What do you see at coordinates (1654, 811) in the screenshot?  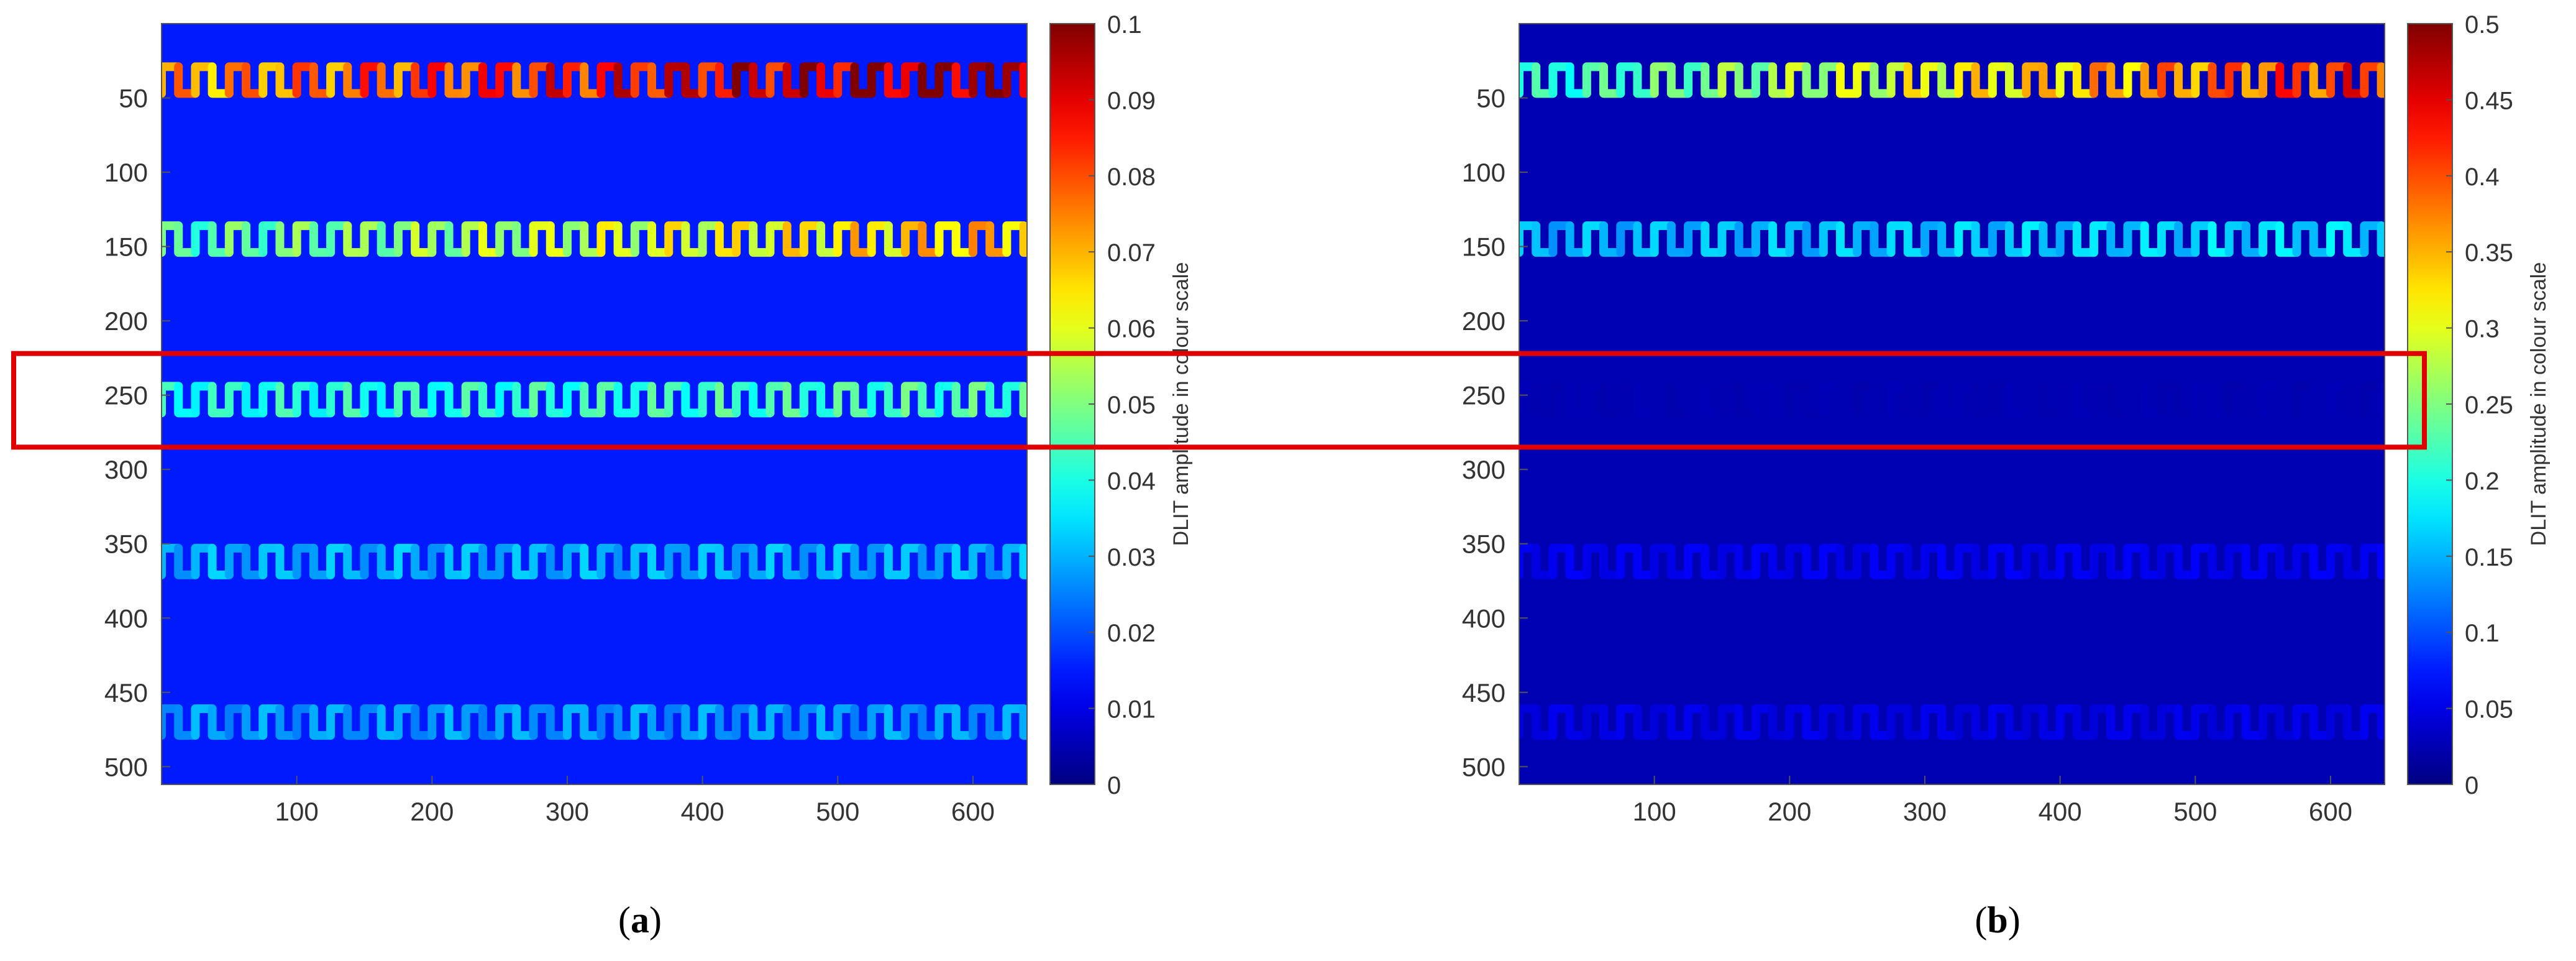 I see `x-tick-label: 100` at bounding box center [1654, 811].